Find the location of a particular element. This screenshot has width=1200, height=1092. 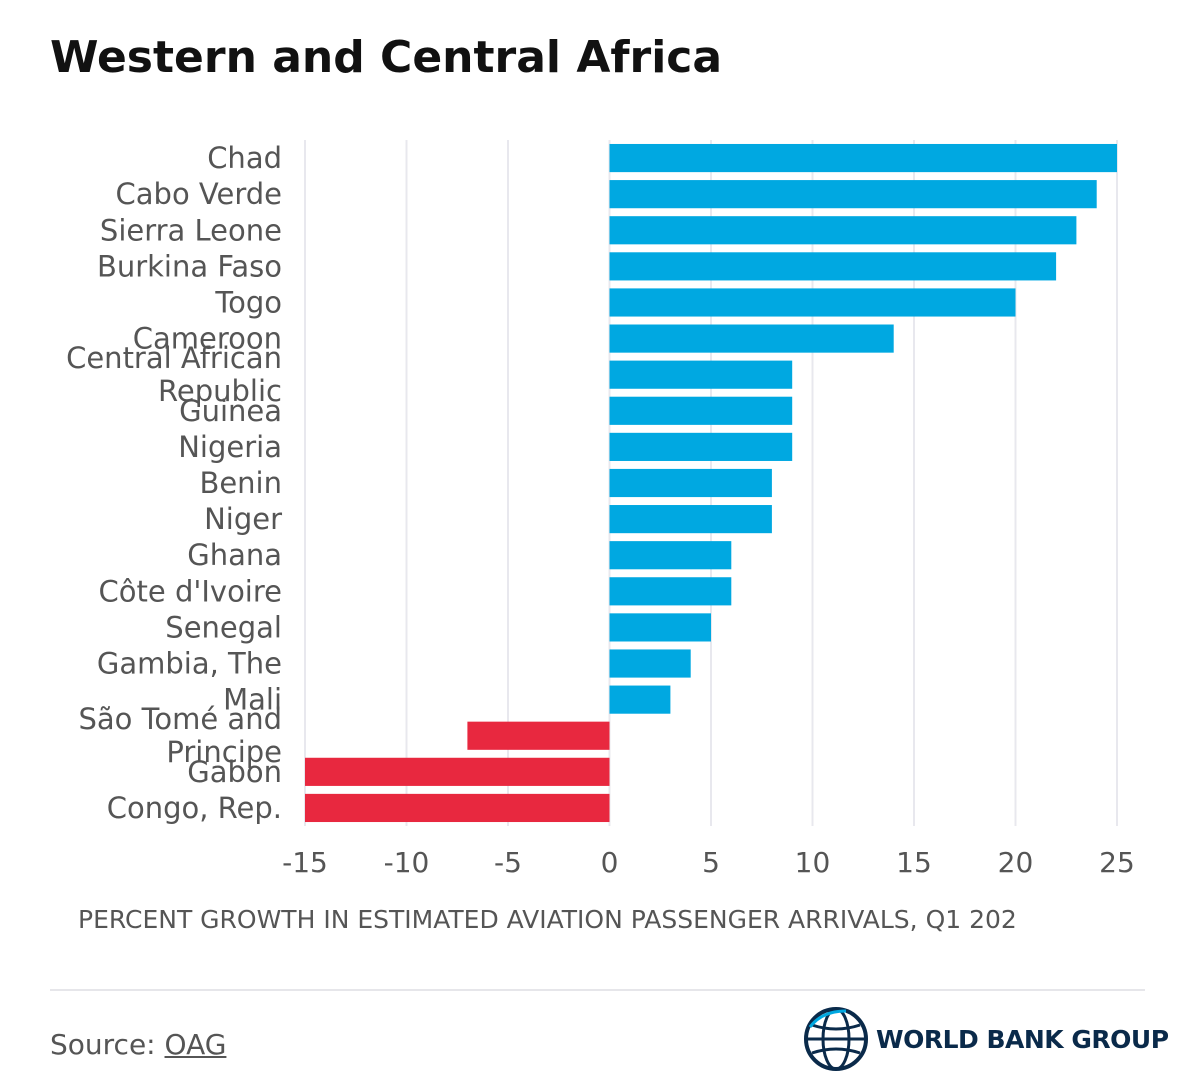

category-label: Republic is located at coordinates (220, 391).